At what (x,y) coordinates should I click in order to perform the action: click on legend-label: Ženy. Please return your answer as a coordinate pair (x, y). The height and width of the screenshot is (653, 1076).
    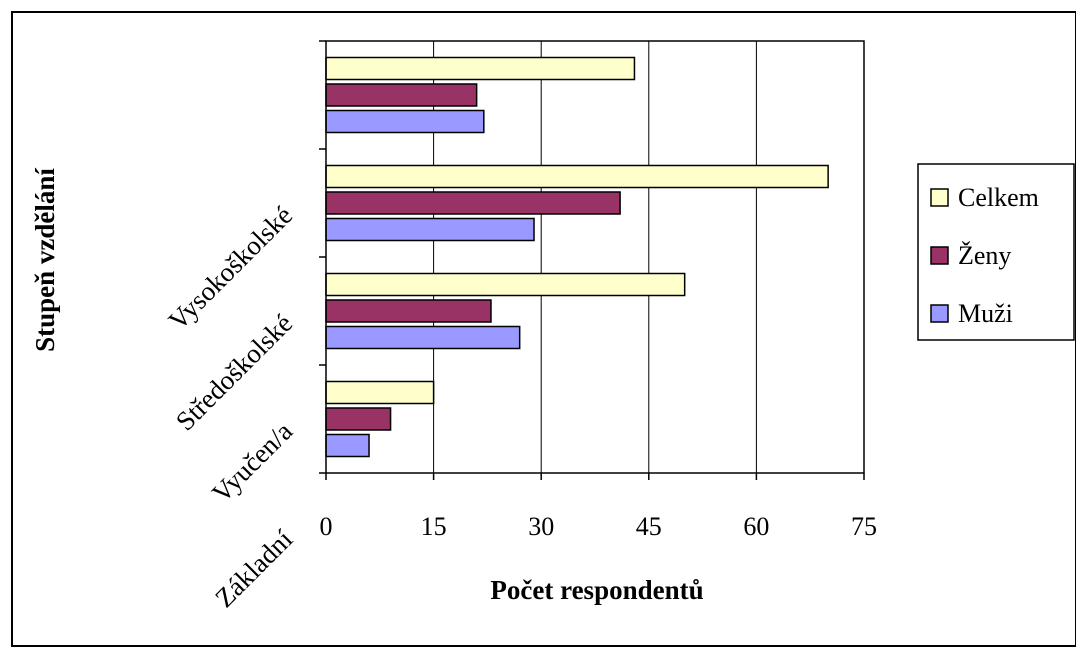
    Looking at the image, I should click on (984, 255).